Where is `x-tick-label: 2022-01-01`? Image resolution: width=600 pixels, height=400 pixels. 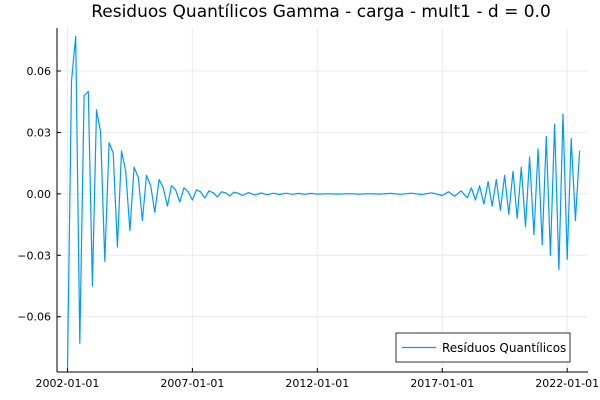 x-tick-label: 2022-01-01 is located at coordinates (567, 383).